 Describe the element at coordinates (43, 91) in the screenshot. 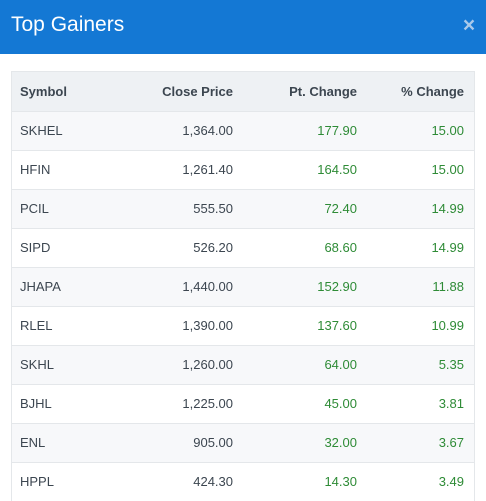

I see `column-header-symbol: Symbol` at that location.